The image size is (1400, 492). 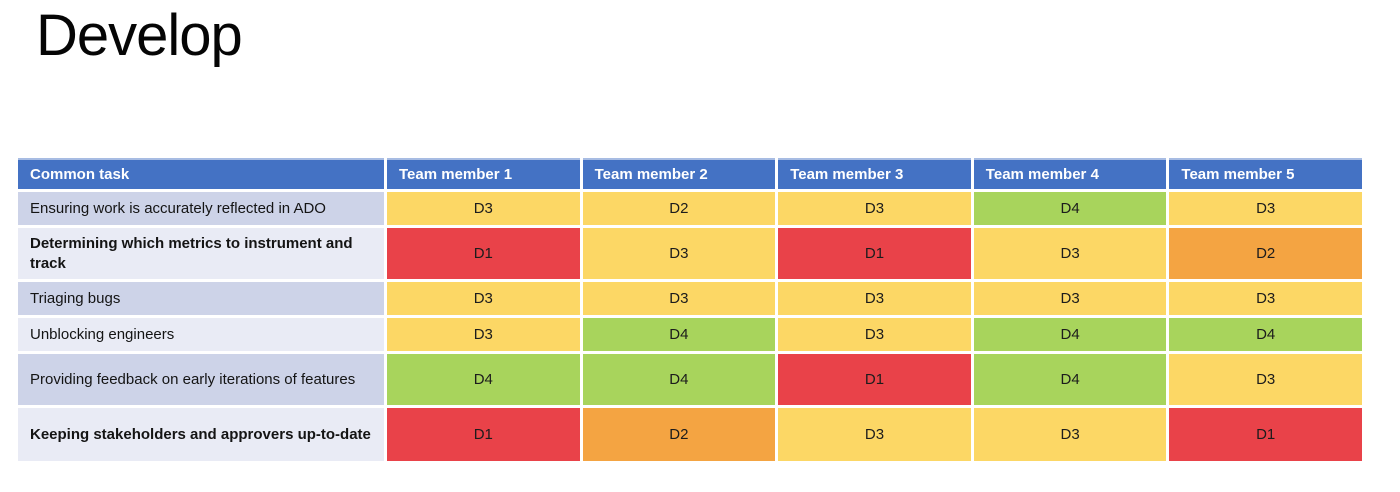 I want to click on column-header-team-member-3: Team member 3, so click(x=874, y=173).